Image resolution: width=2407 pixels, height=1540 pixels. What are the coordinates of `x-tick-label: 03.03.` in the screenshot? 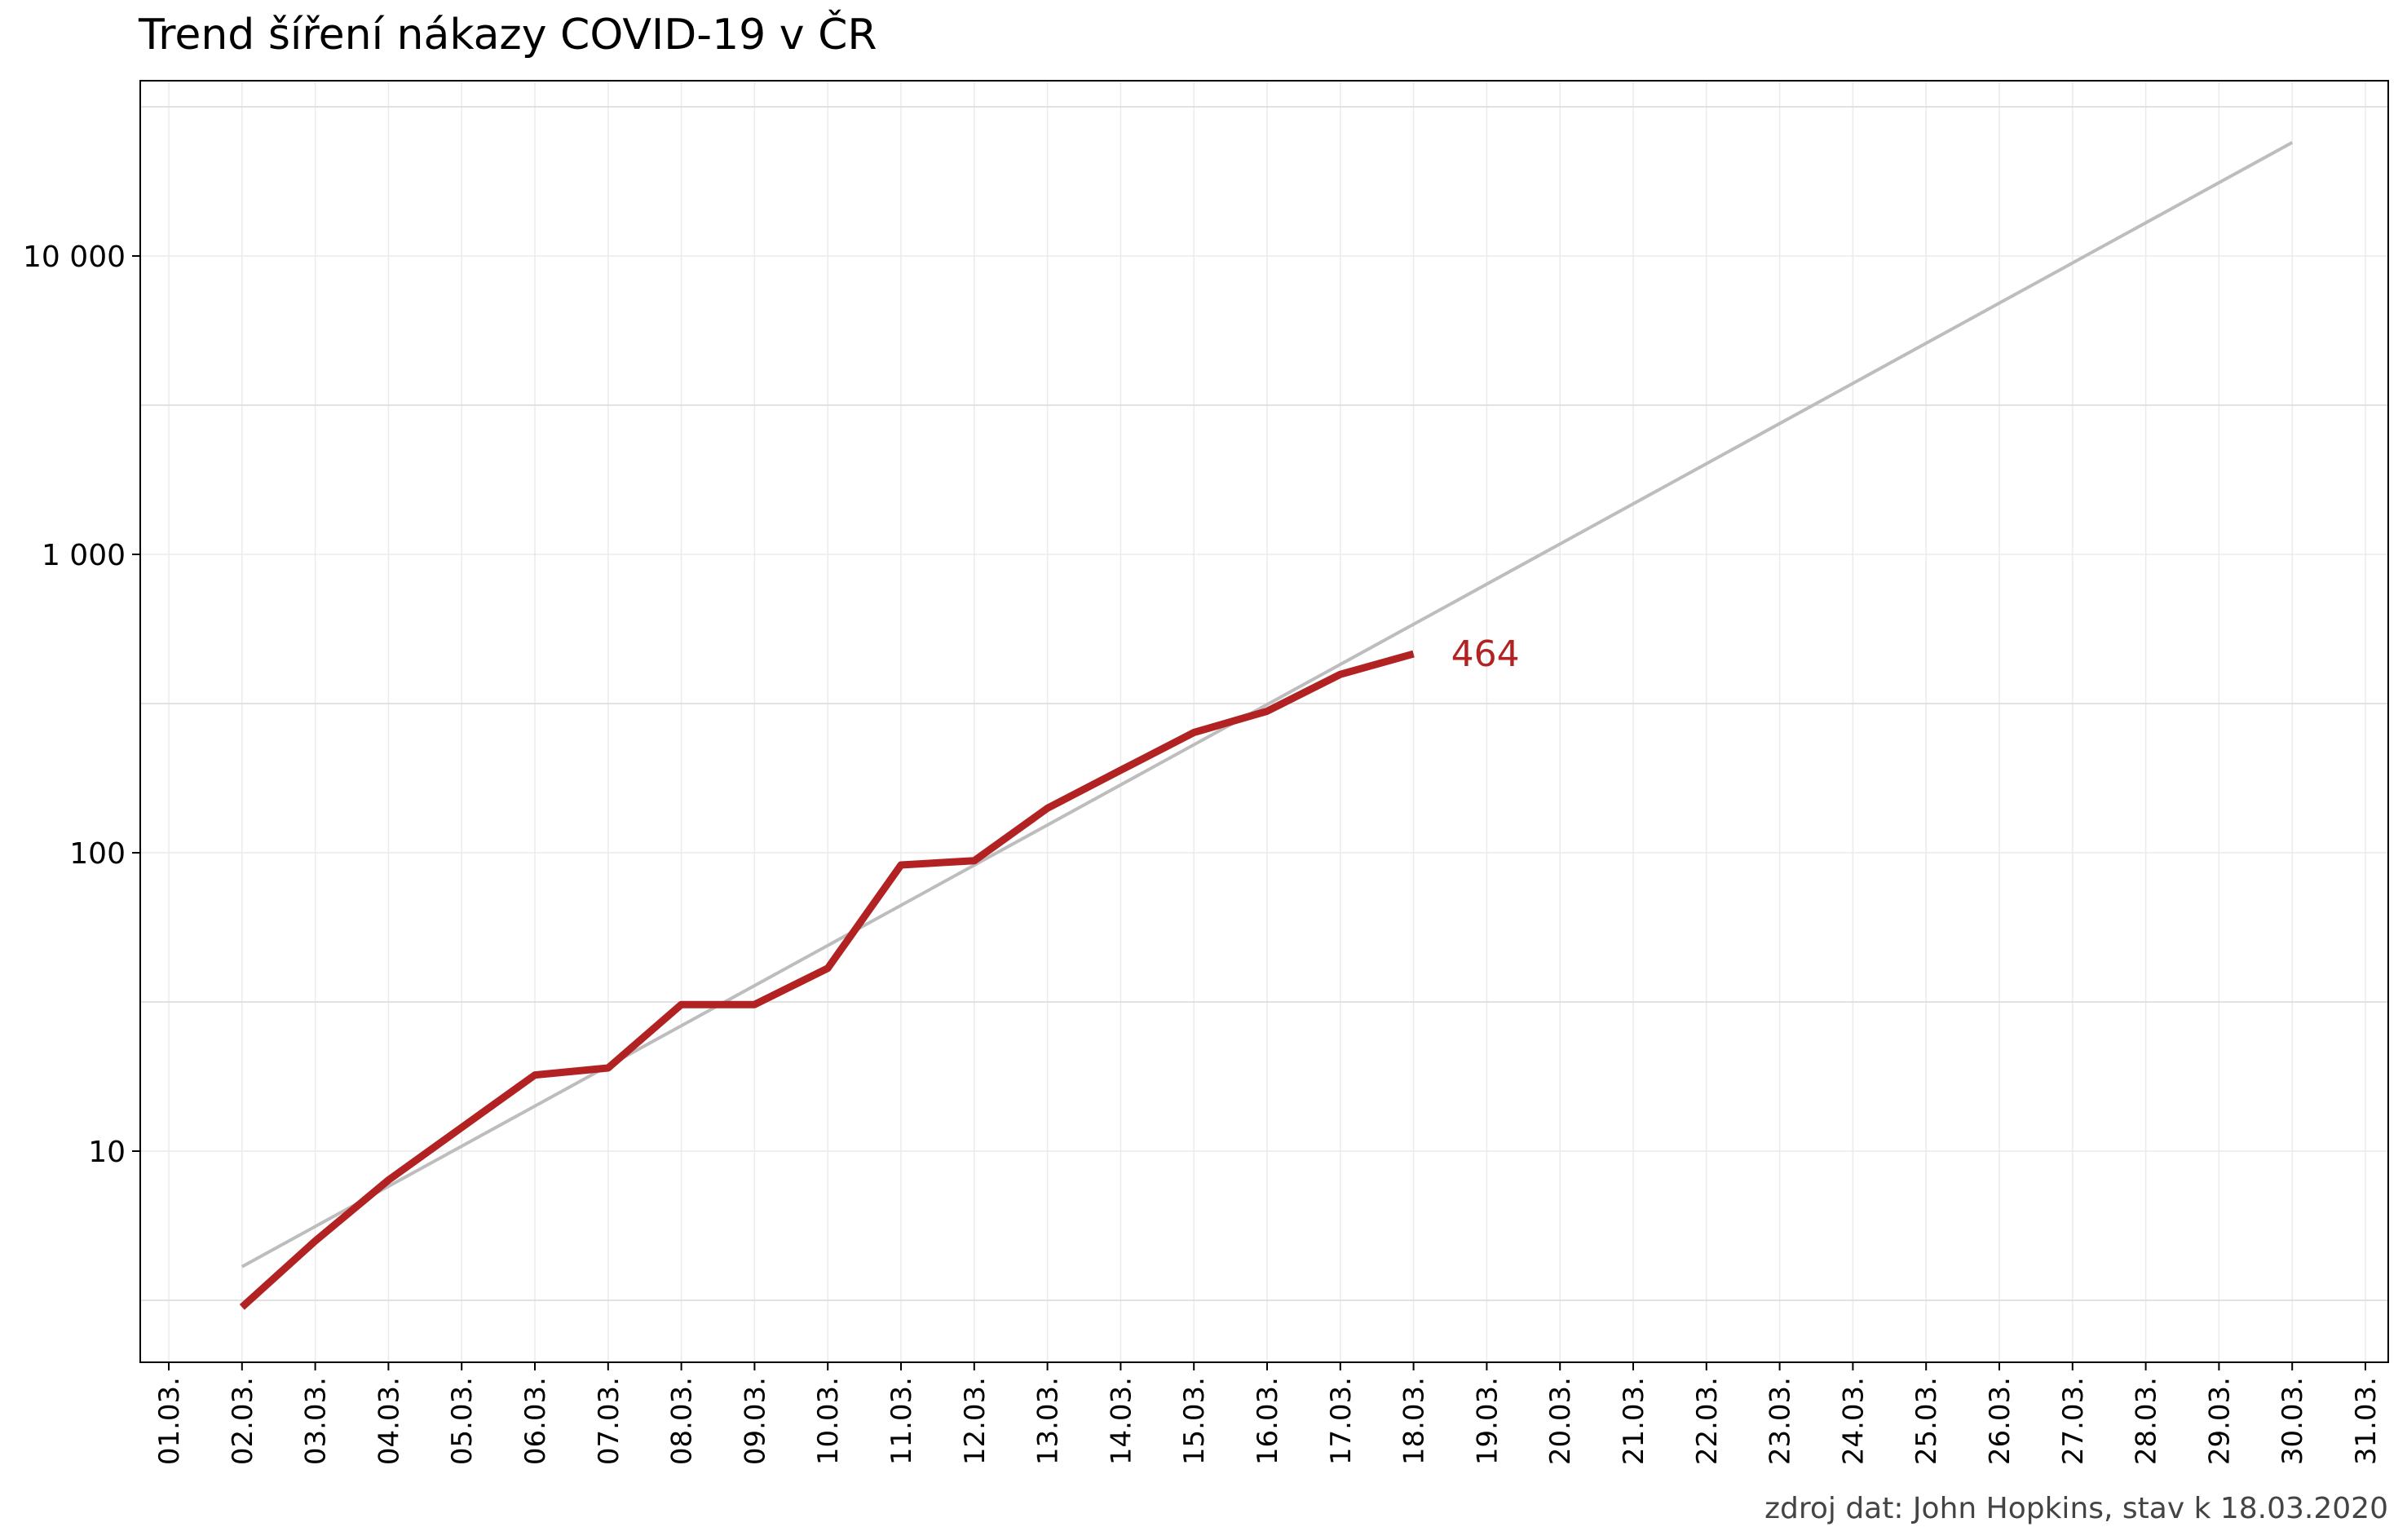 It's located at (316, 1421).